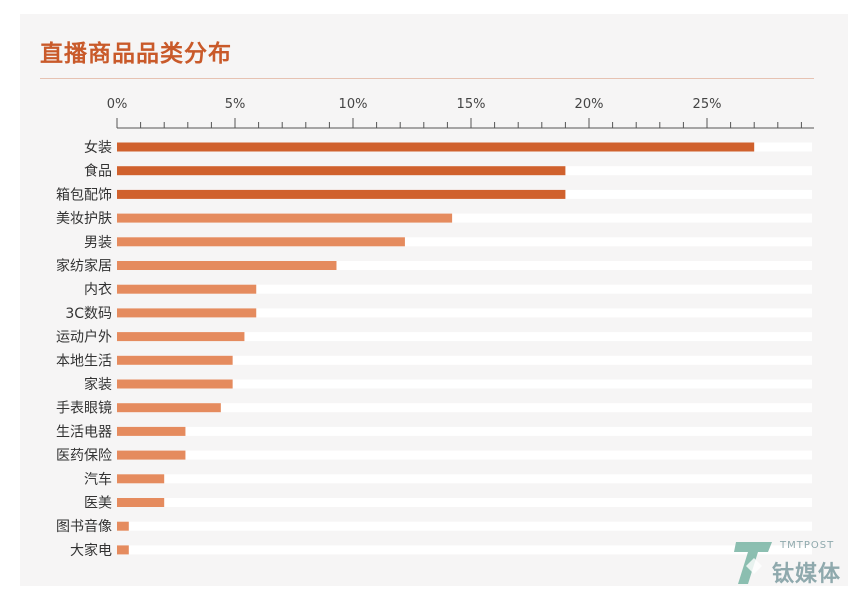 The height and width of the screenshot is (600, 864). I want to click on category-label: 汽车, so click(98, 479).